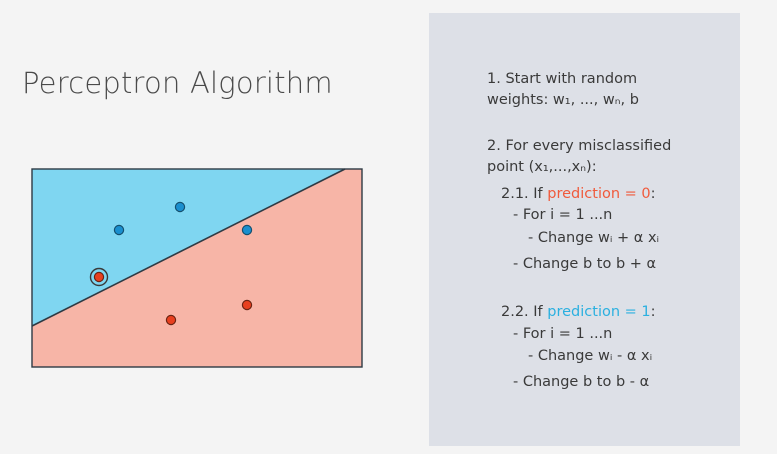 This screenshot has width=777, height=454. I want to click on step-2-2-header: 2.2. If prediction = 1:, so click(578, 312).